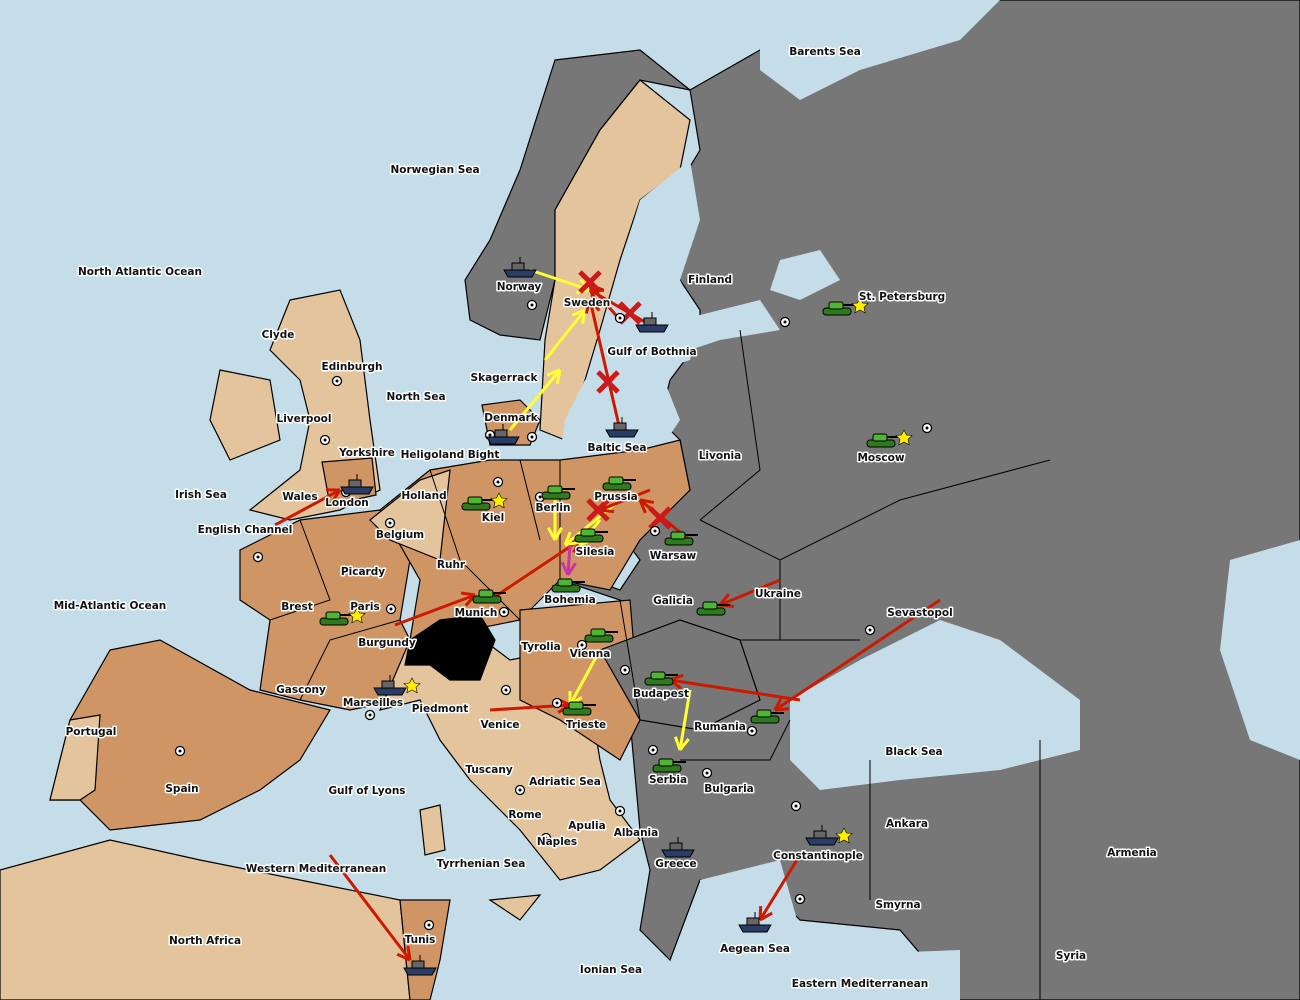 The width and height of the screenshot is (1300, 1000). I want to click on fleet-unit-marseilles, so click(397, 685).